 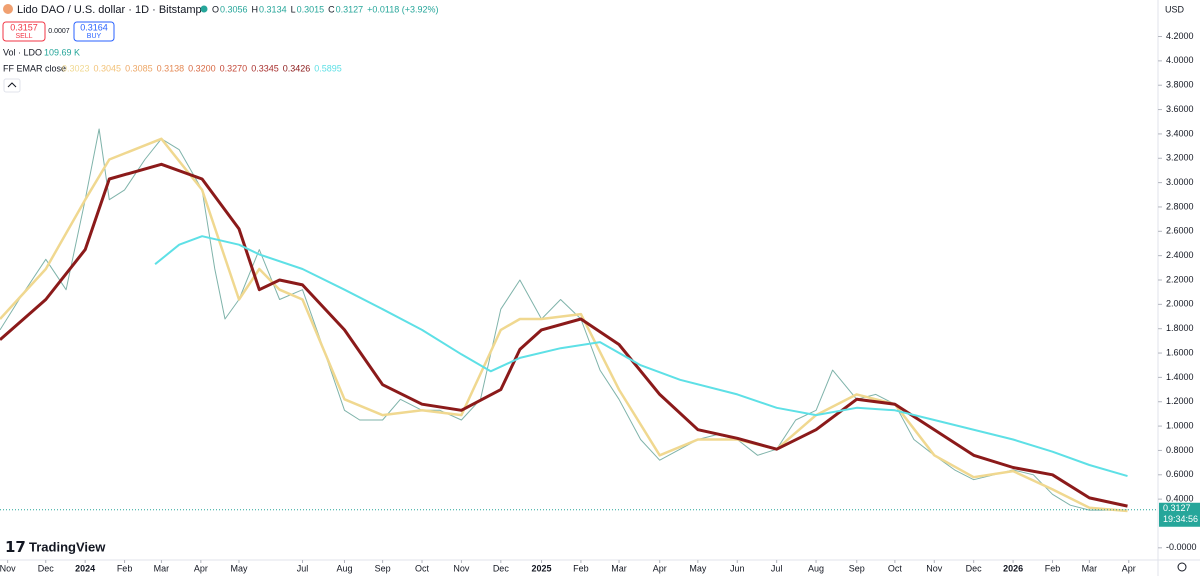 What do you see at coordinates (1180, 304) in the screenshot?
I see `y-tick-label: 2.0000` at bounding box center [1180, 304].